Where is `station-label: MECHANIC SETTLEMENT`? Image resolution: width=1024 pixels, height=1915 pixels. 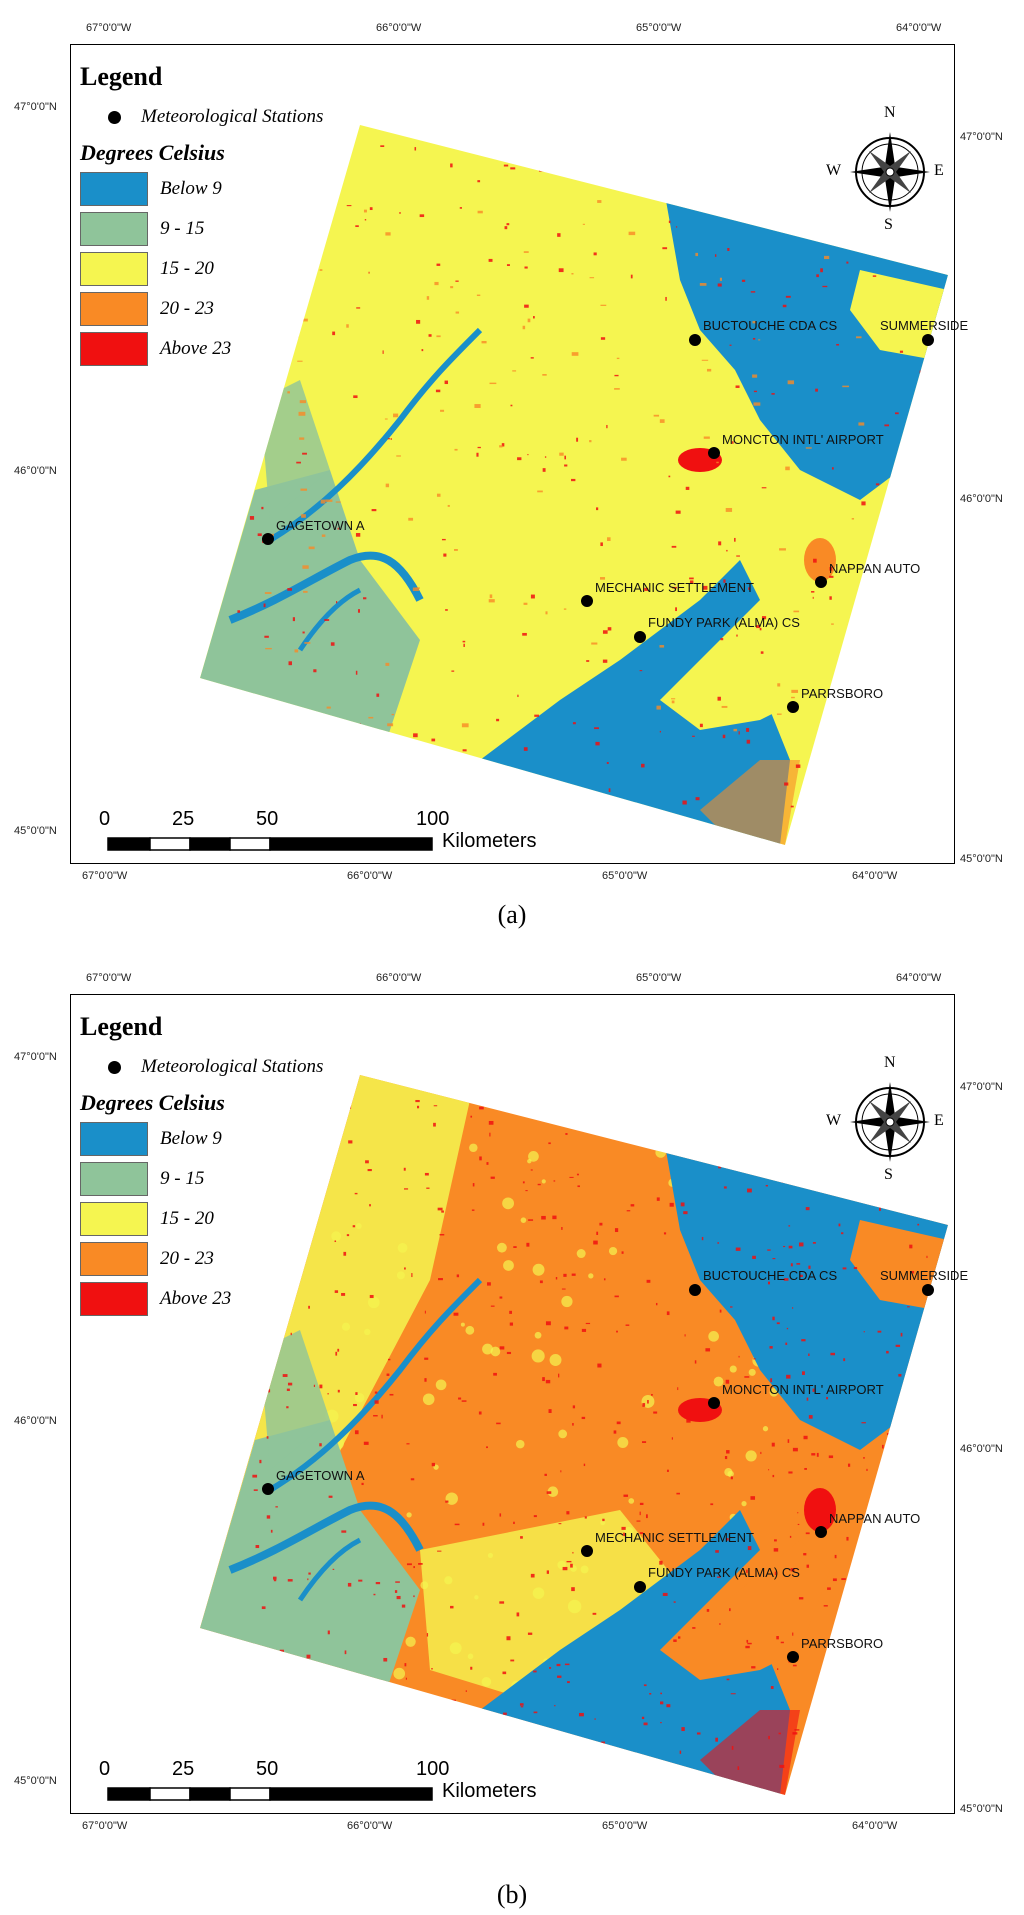
station-label: MECHANIC SETTLEMENT is located at coordinates (674, 587).